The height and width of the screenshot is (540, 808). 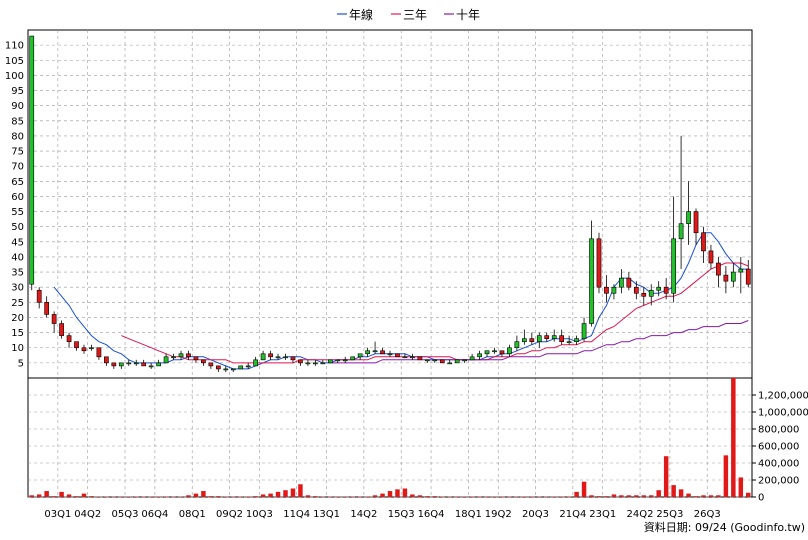 What do you see at coordinates (778, 481) in the screenshot?
I see `volume-tick-label: 200,000` at bounding box center [778, 481].